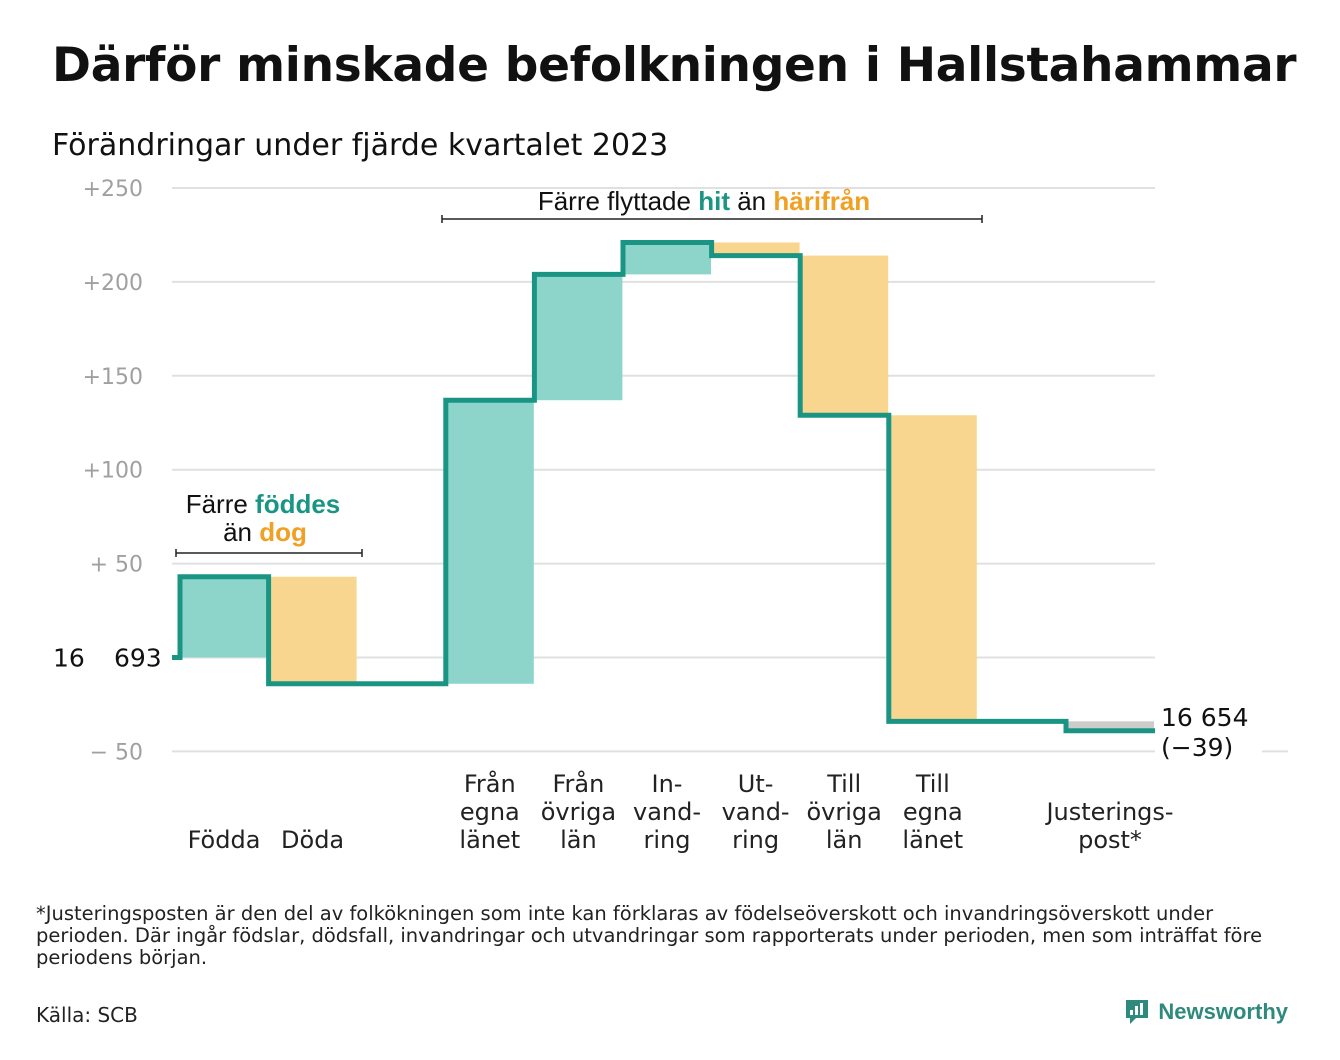 Image resolution: width=1340 pixels, height=1060 pixels. Describe the element at coordinates (650, 703) in the screenshot. I see `start-end-labels: 16 693 16 654(−39)` at that location.